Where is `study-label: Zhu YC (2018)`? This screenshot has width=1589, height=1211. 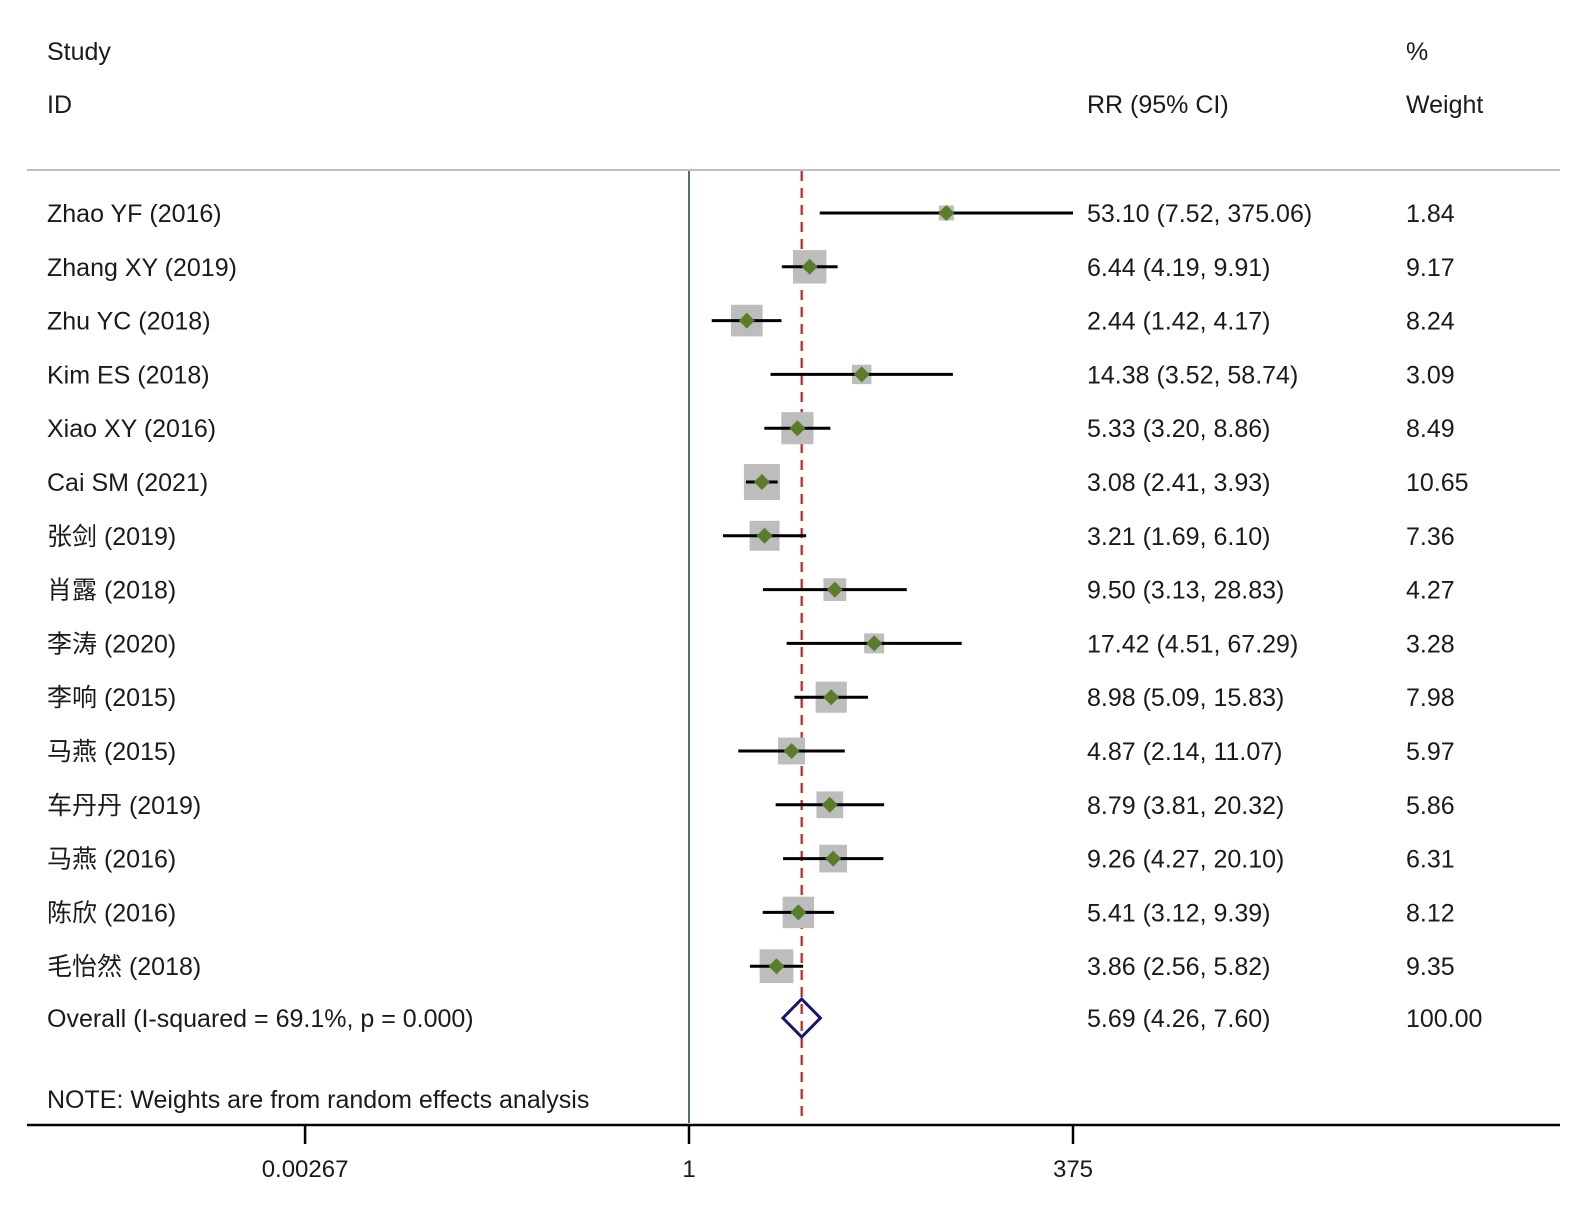
study-label: Zhu YC (2018) is located at coordinates (129, 322).